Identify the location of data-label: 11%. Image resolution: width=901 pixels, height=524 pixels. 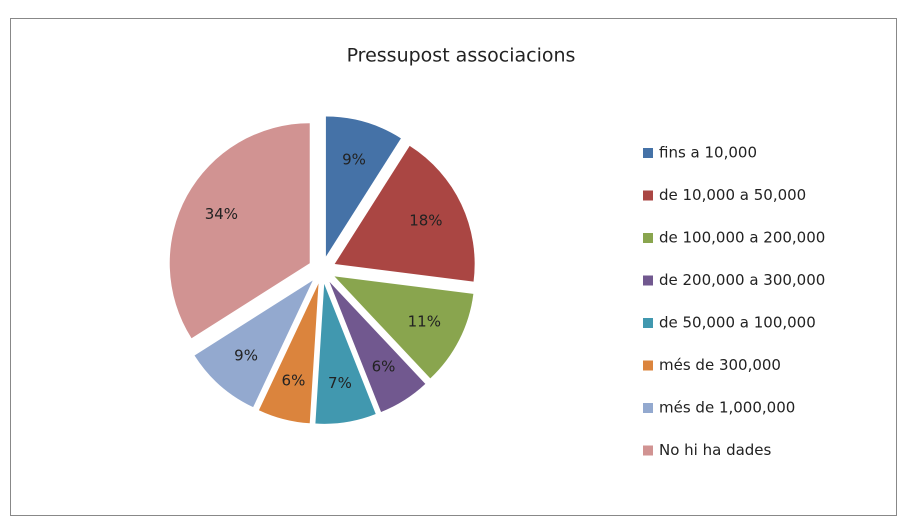
(424, 322).